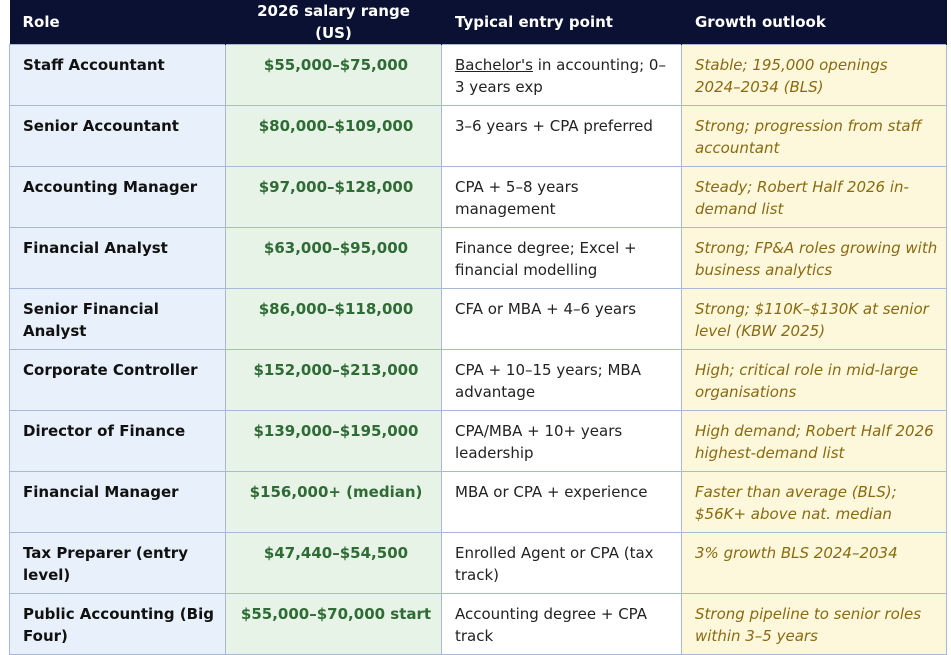 This screenshot has height=655, width=951. Describe the element at coordinates (333, 22) in the screenshot. I see `header-salary: 2026 salary range (US)` at that location.